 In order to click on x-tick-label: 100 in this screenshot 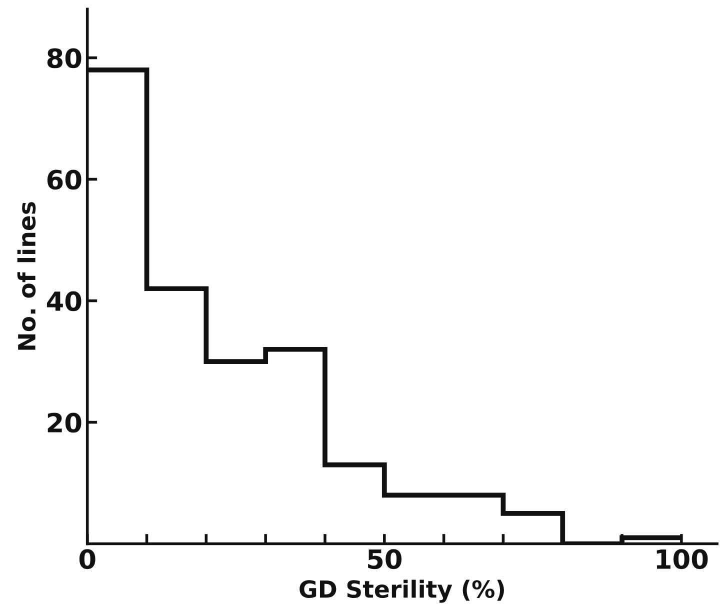, I will do `click(682, 559)`.